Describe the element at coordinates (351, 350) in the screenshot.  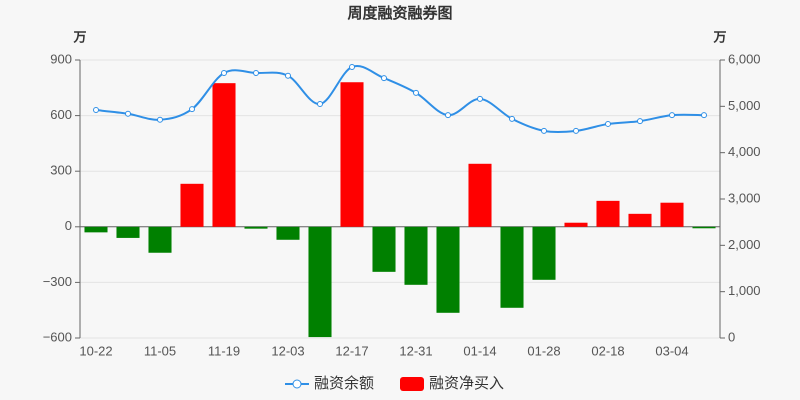
I see `x-tick-label: 12-17` at that location.